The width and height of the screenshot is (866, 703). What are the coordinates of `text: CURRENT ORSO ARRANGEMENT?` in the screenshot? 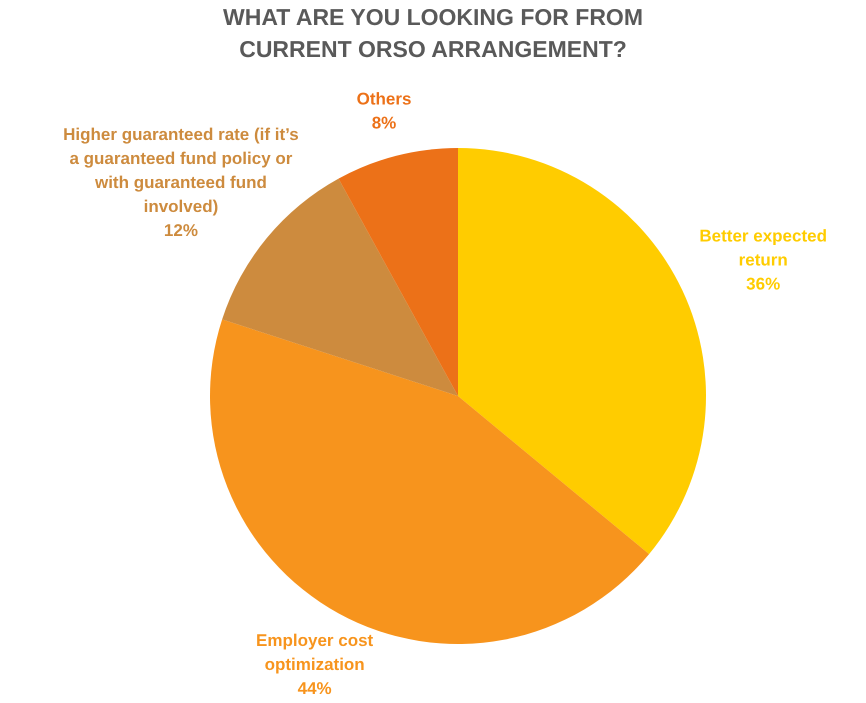 It's located at (433, 49).